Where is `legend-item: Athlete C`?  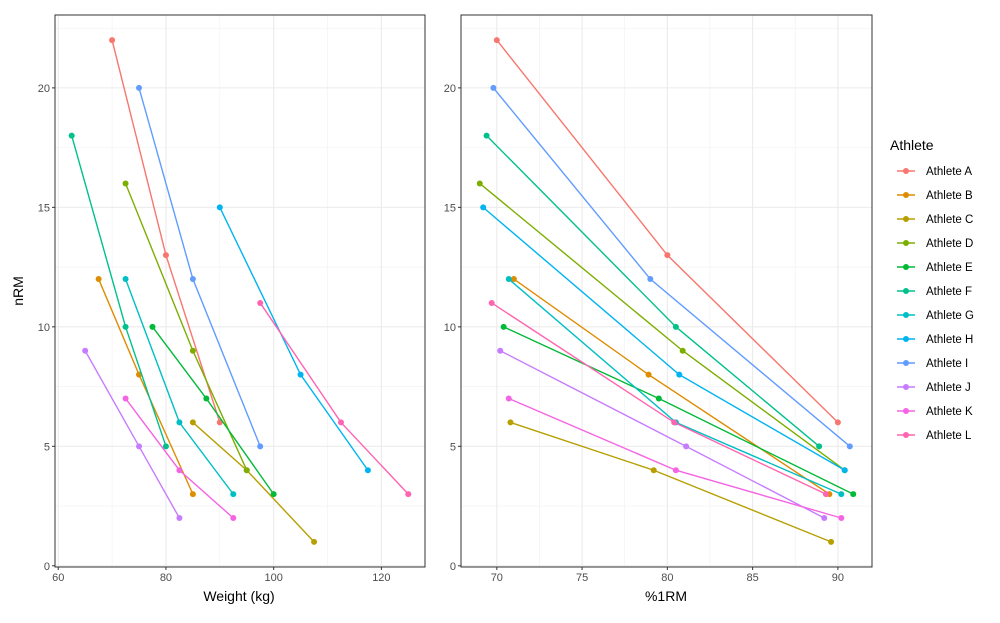 legend-item: Athlete C is located at coordinates (935, 220).